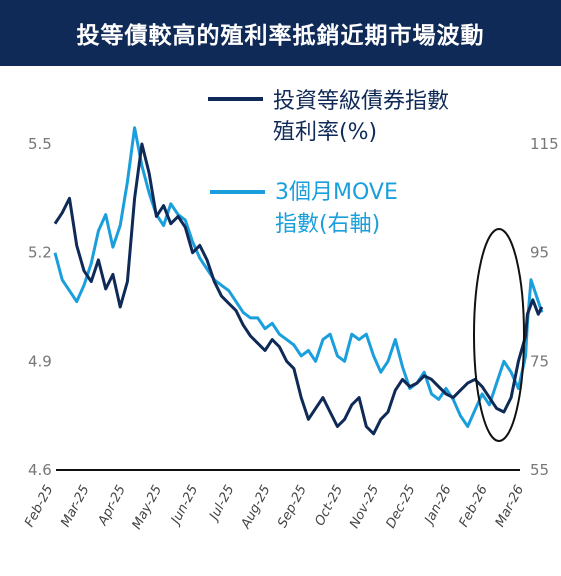 The width and height of the screenshot is (561, 576). Describe the element at coordinates (39, 506) in the screenshot. I see `x-axis-tick: Feb-25` at that location.